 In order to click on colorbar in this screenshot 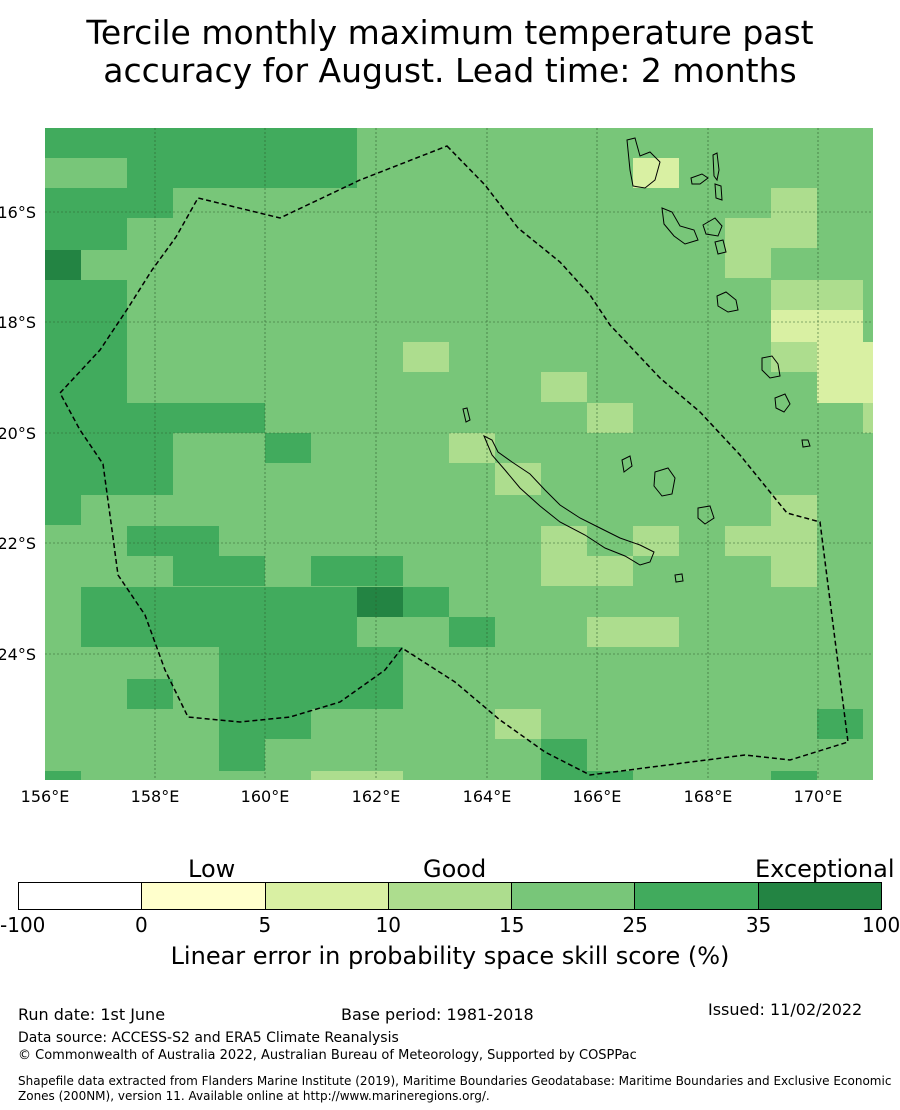, I will do `click(450, 896)`.